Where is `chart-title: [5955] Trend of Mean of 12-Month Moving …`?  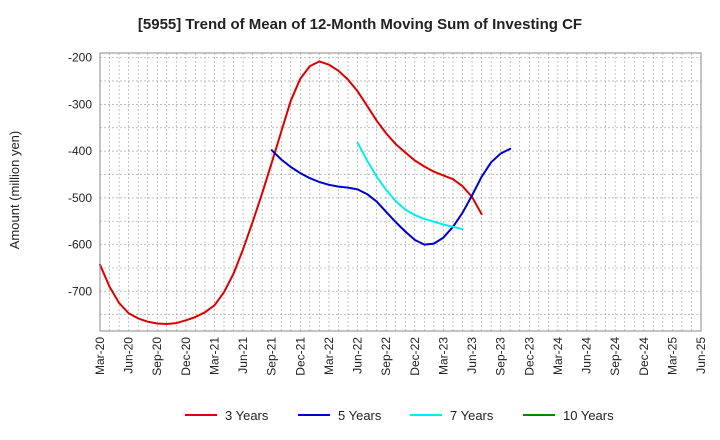 chart-title: [5955] Trend of Mean of 12-Month Moving … is located at coordinates (360, 24).